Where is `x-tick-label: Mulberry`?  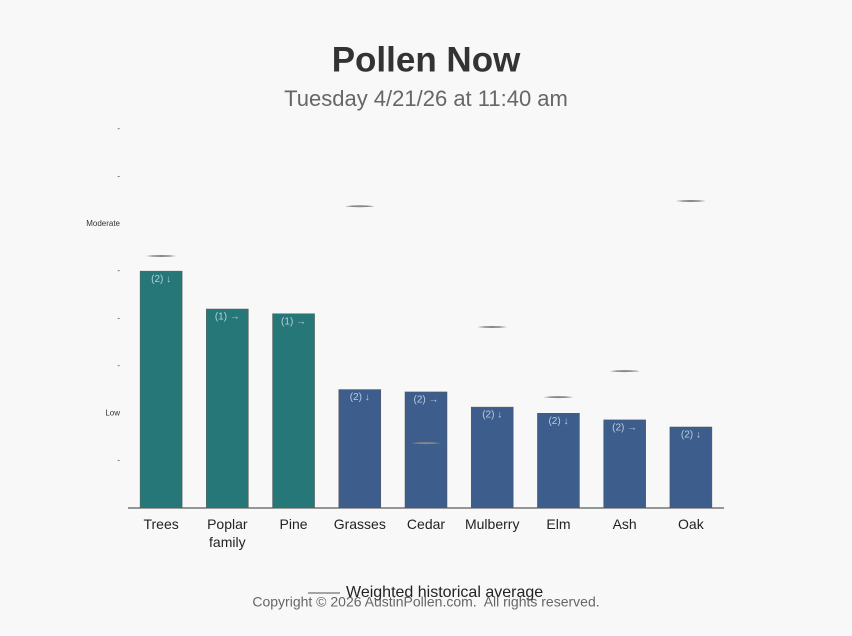
x-tick-label: Mulberry is located at coordinates (492, 524).